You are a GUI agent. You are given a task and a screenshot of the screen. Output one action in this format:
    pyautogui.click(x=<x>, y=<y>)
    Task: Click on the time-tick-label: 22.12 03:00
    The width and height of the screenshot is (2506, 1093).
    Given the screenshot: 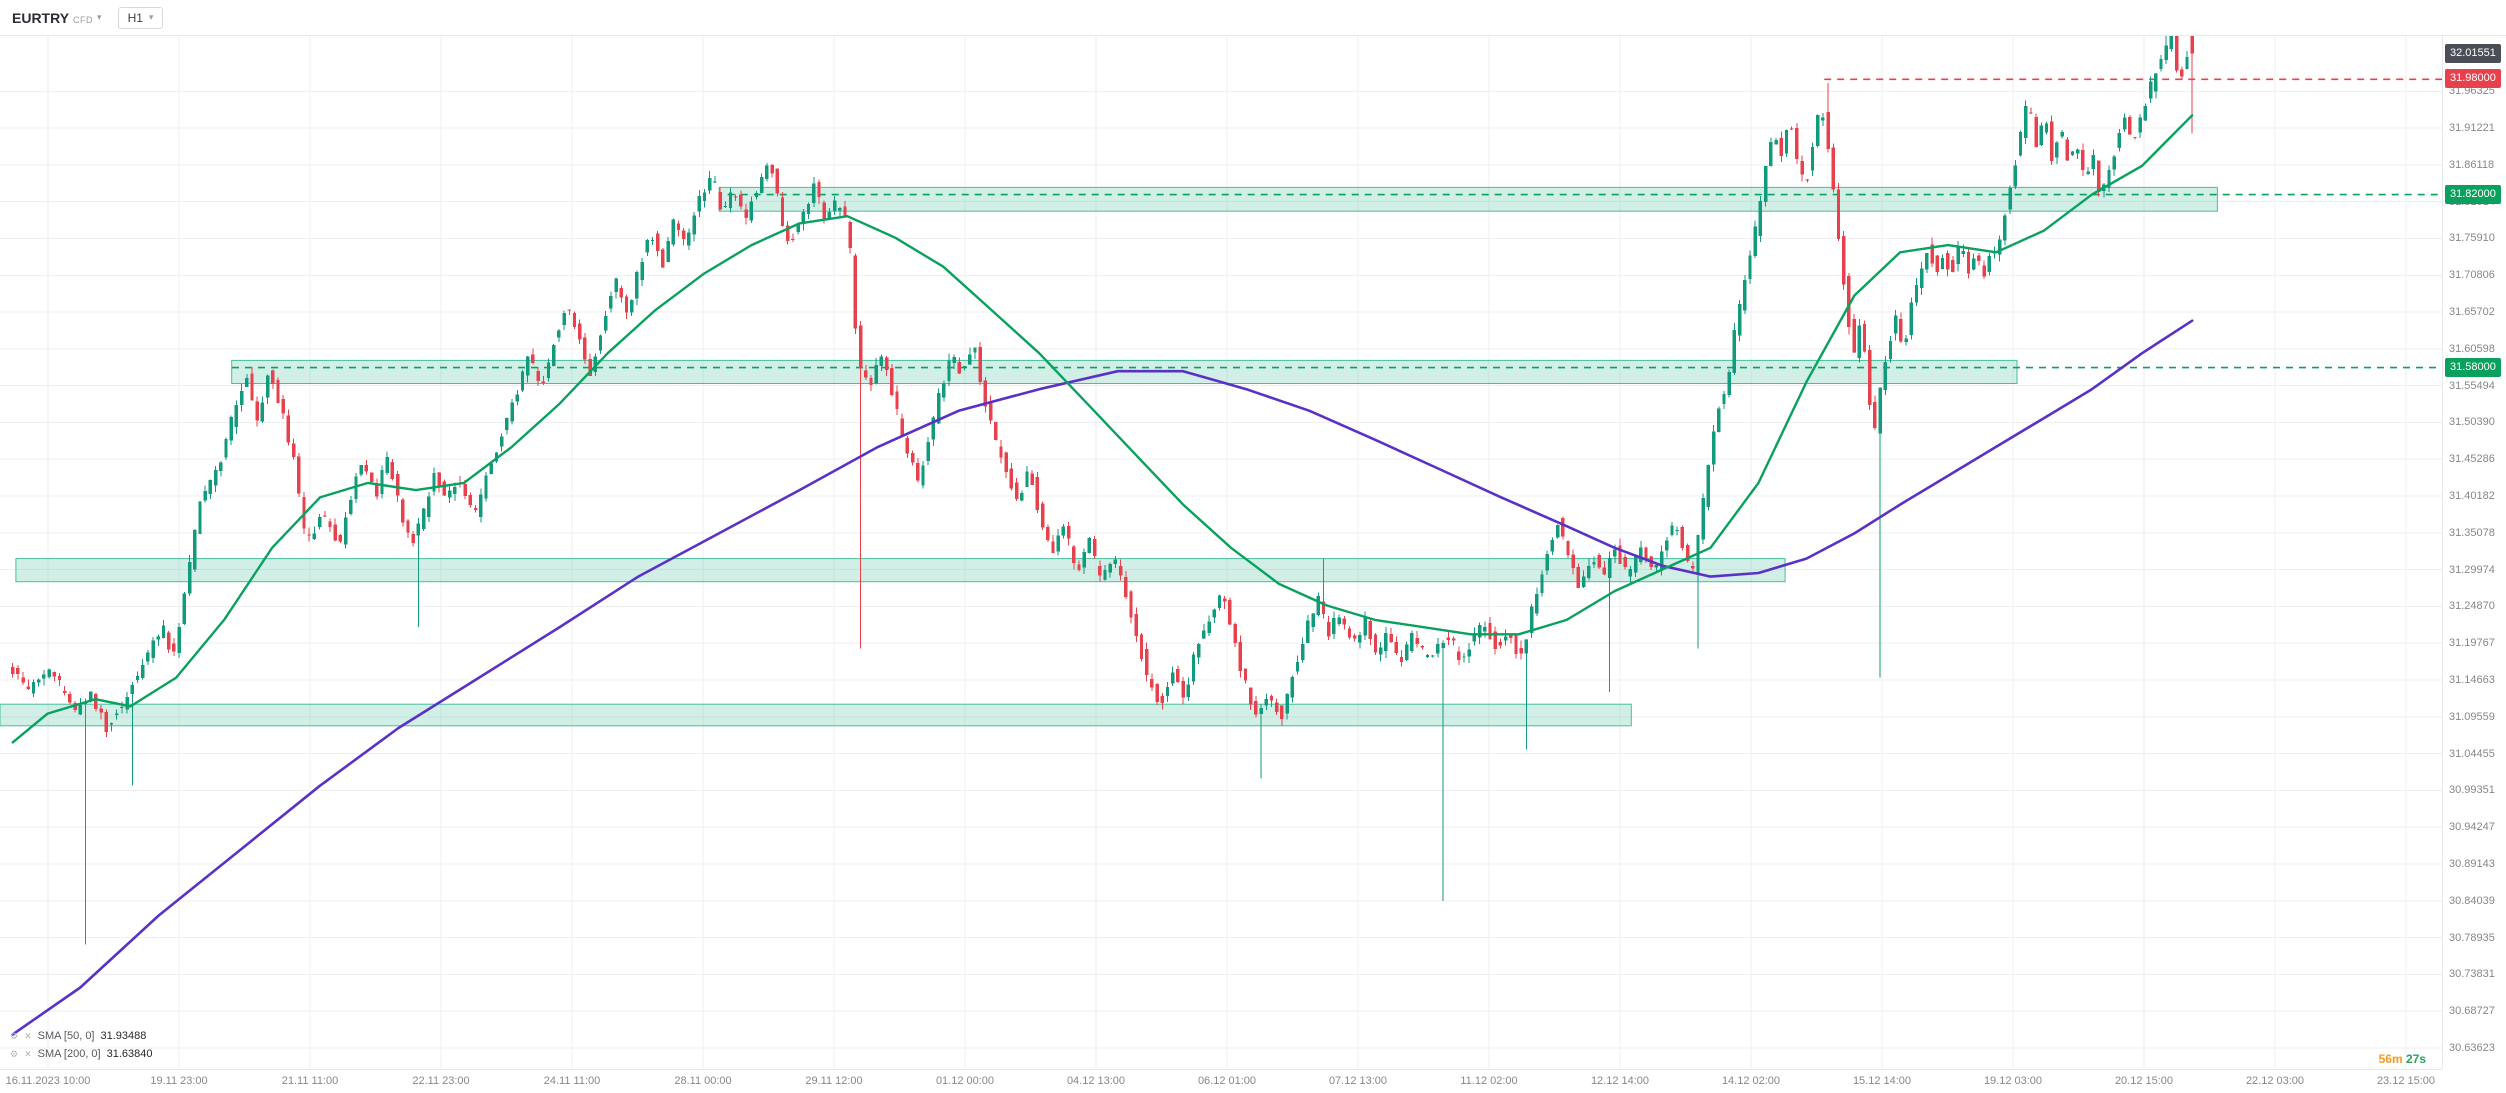 What is the action you would take?
    pyautogui.click(x=2275, y=1081)
    